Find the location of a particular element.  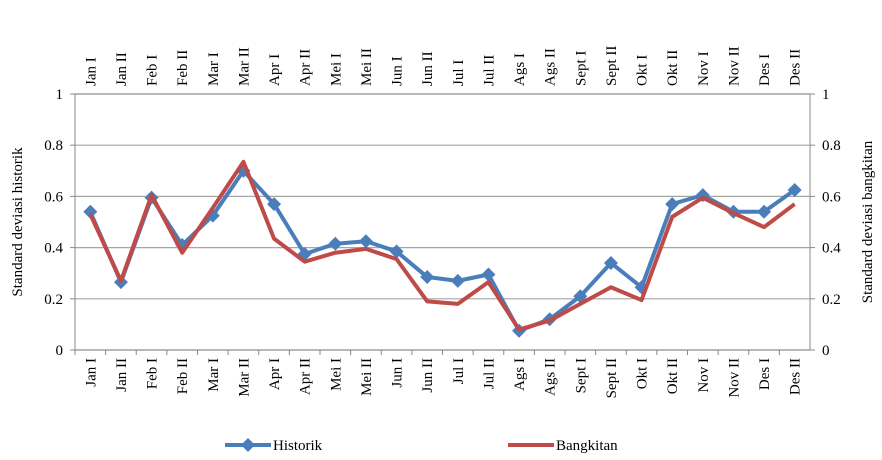

x-tick-label-top: Jul I is located at coordinates (459, 73).